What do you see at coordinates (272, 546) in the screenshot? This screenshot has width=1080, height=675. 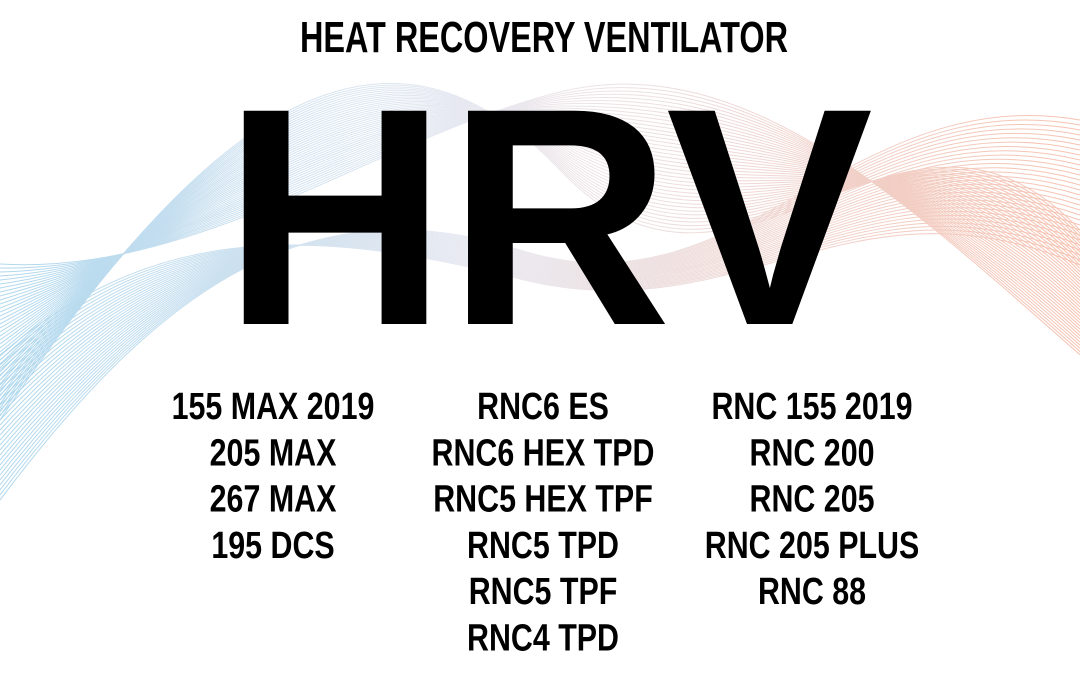 I see `model-name: 195 DCS` at bounding box center [272, 546].